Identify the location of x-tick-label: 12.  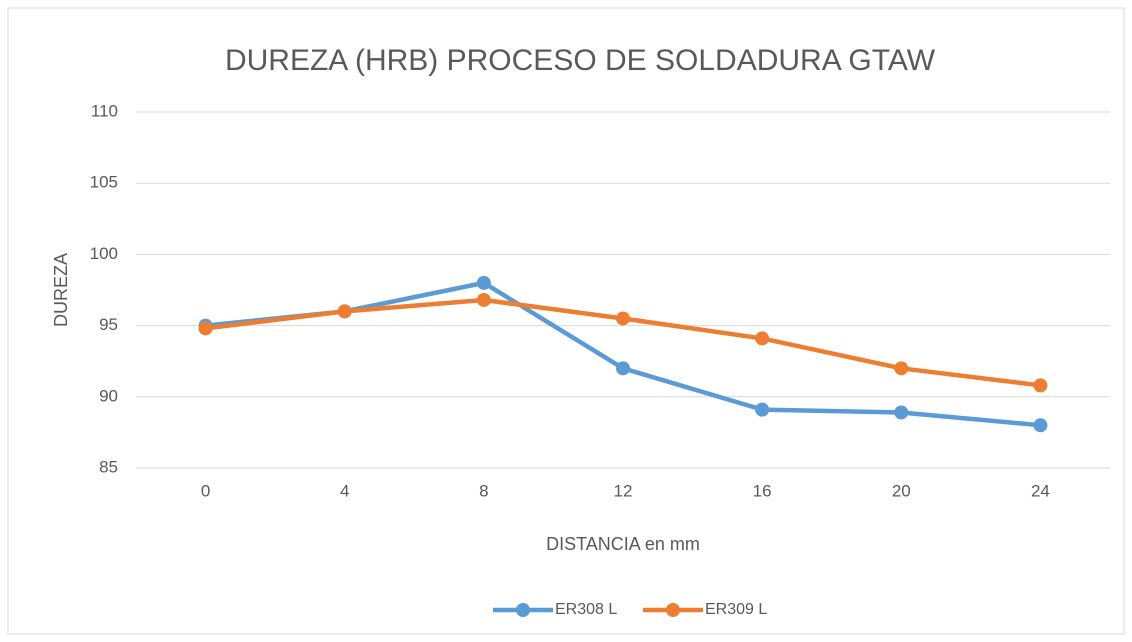
(623, 490).